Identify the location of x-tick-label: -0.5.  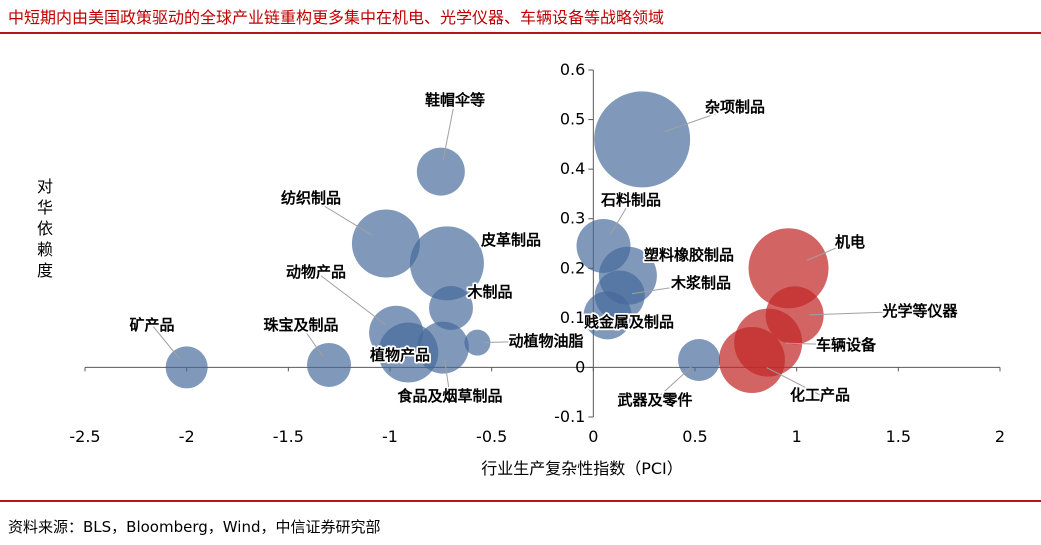
(491, 436).